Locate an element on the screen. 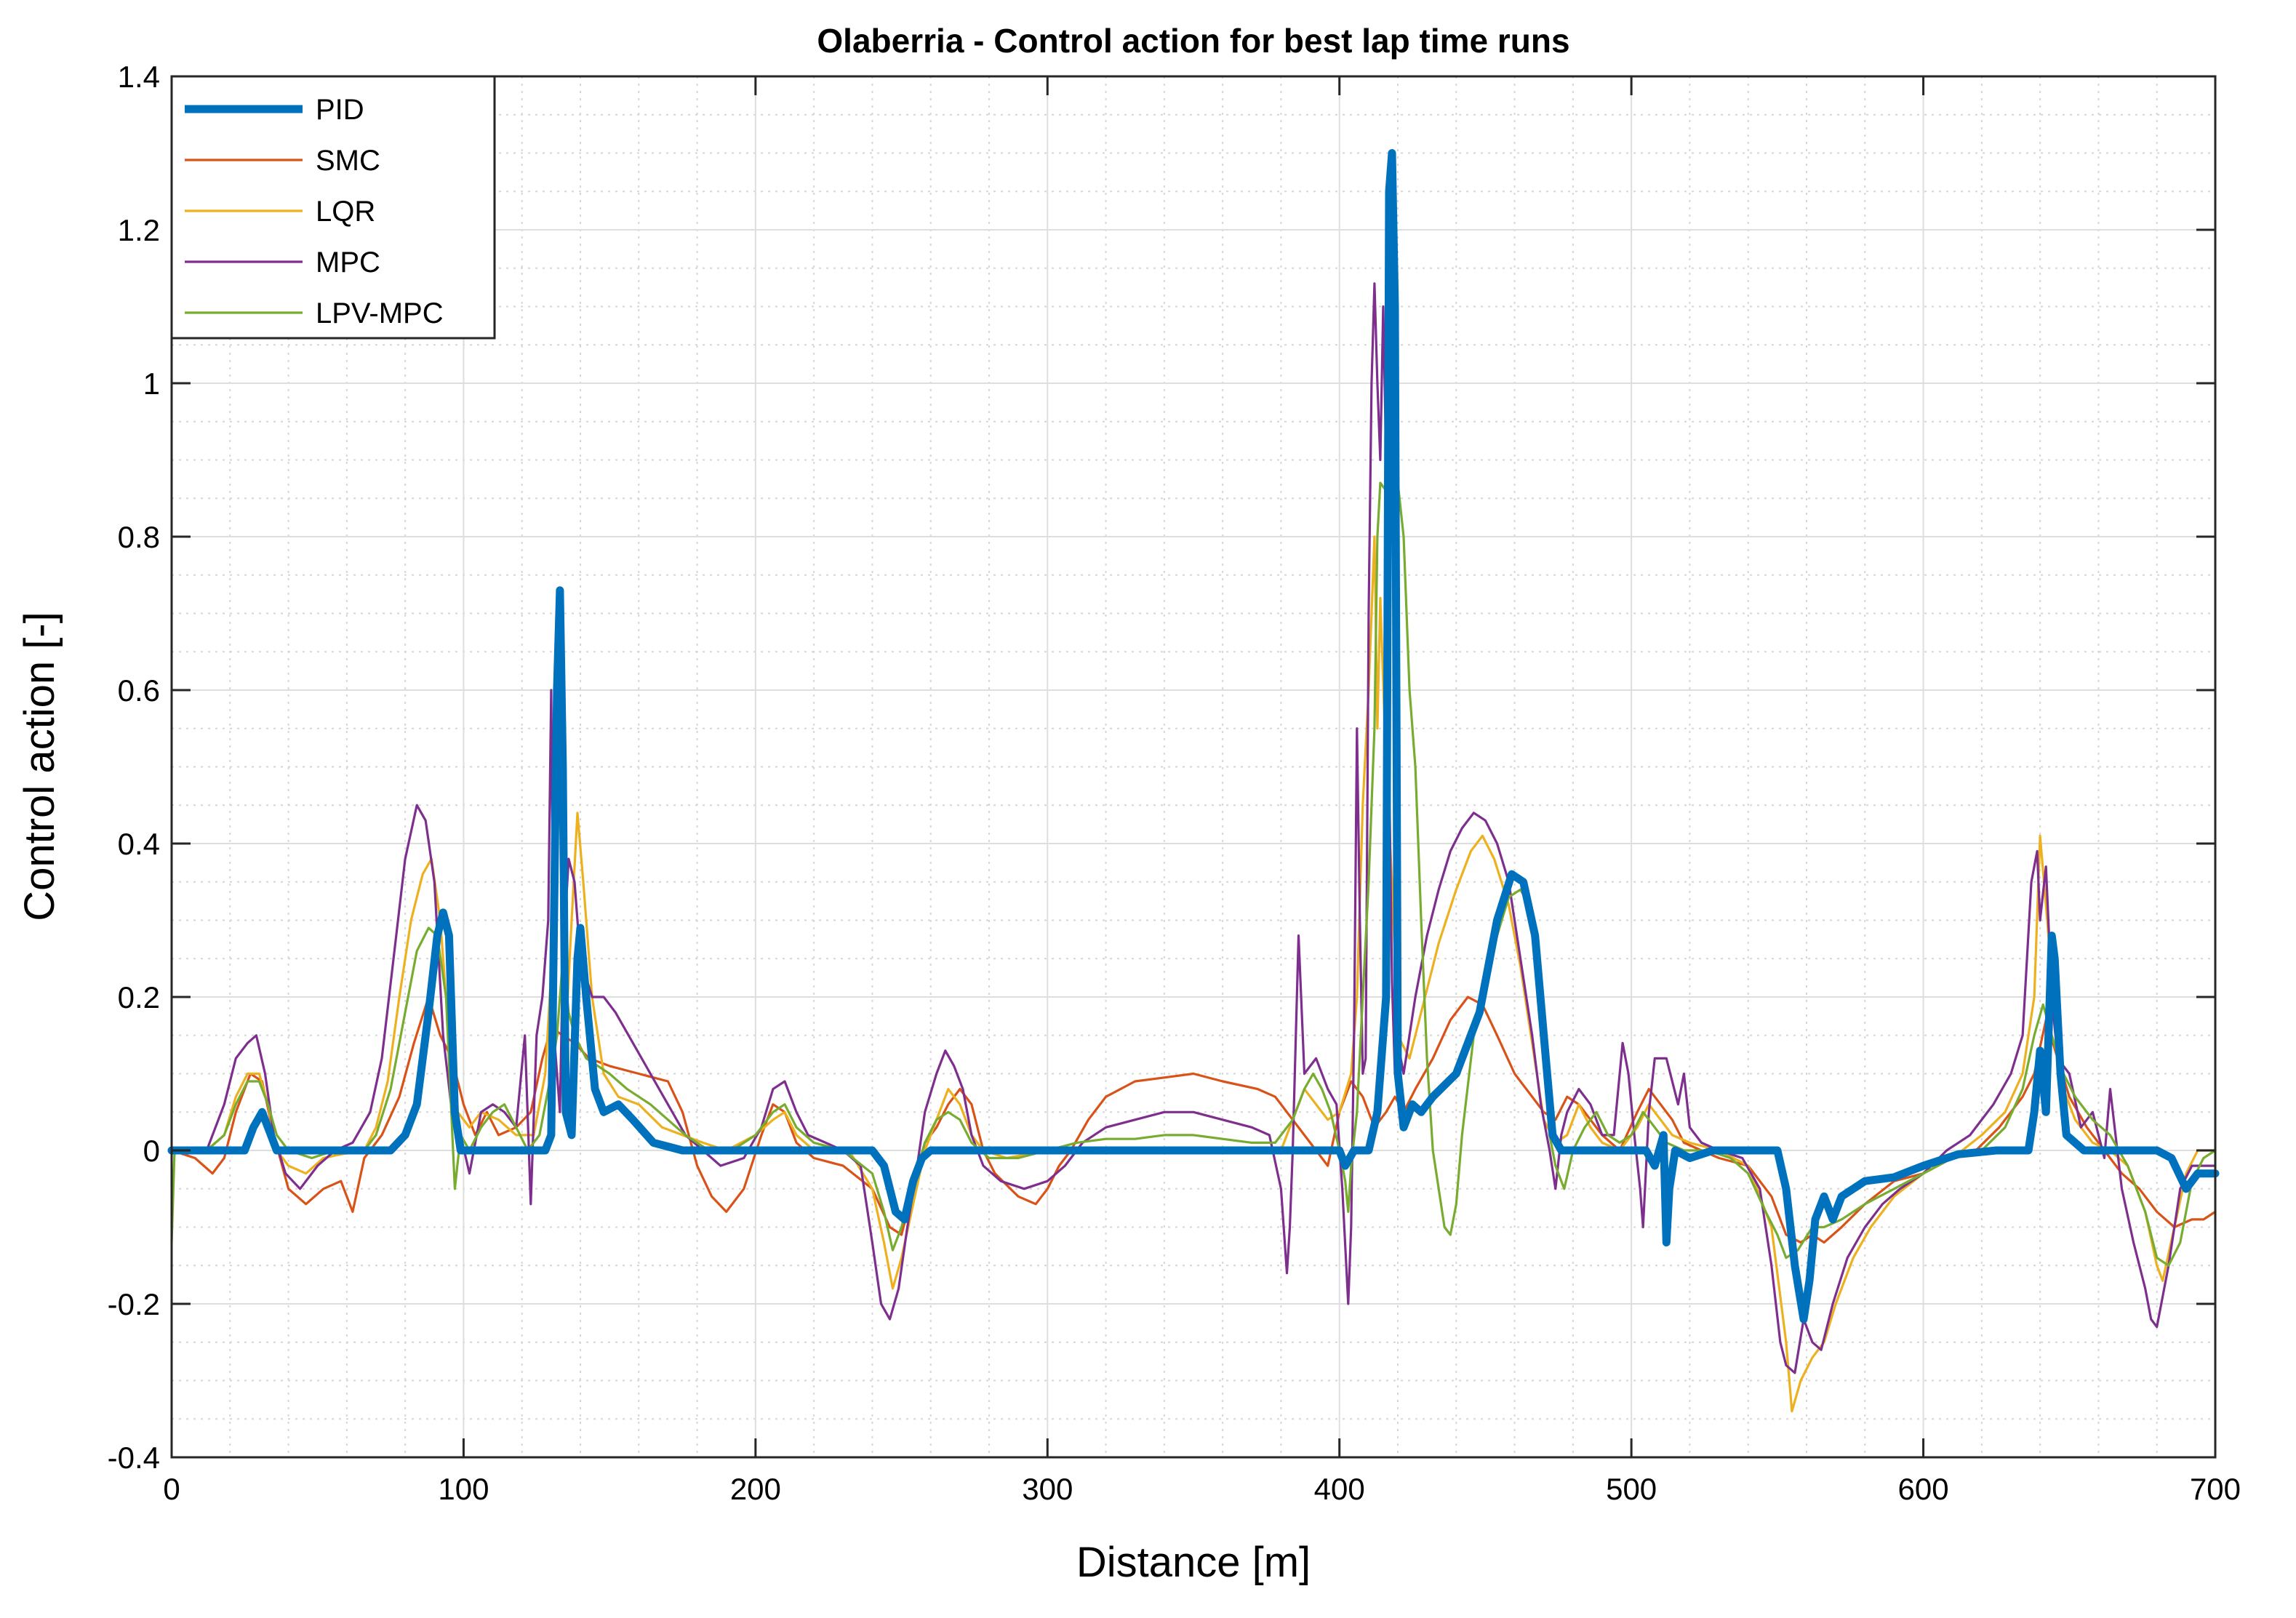  legend-box is located at coordinates (333, 208).